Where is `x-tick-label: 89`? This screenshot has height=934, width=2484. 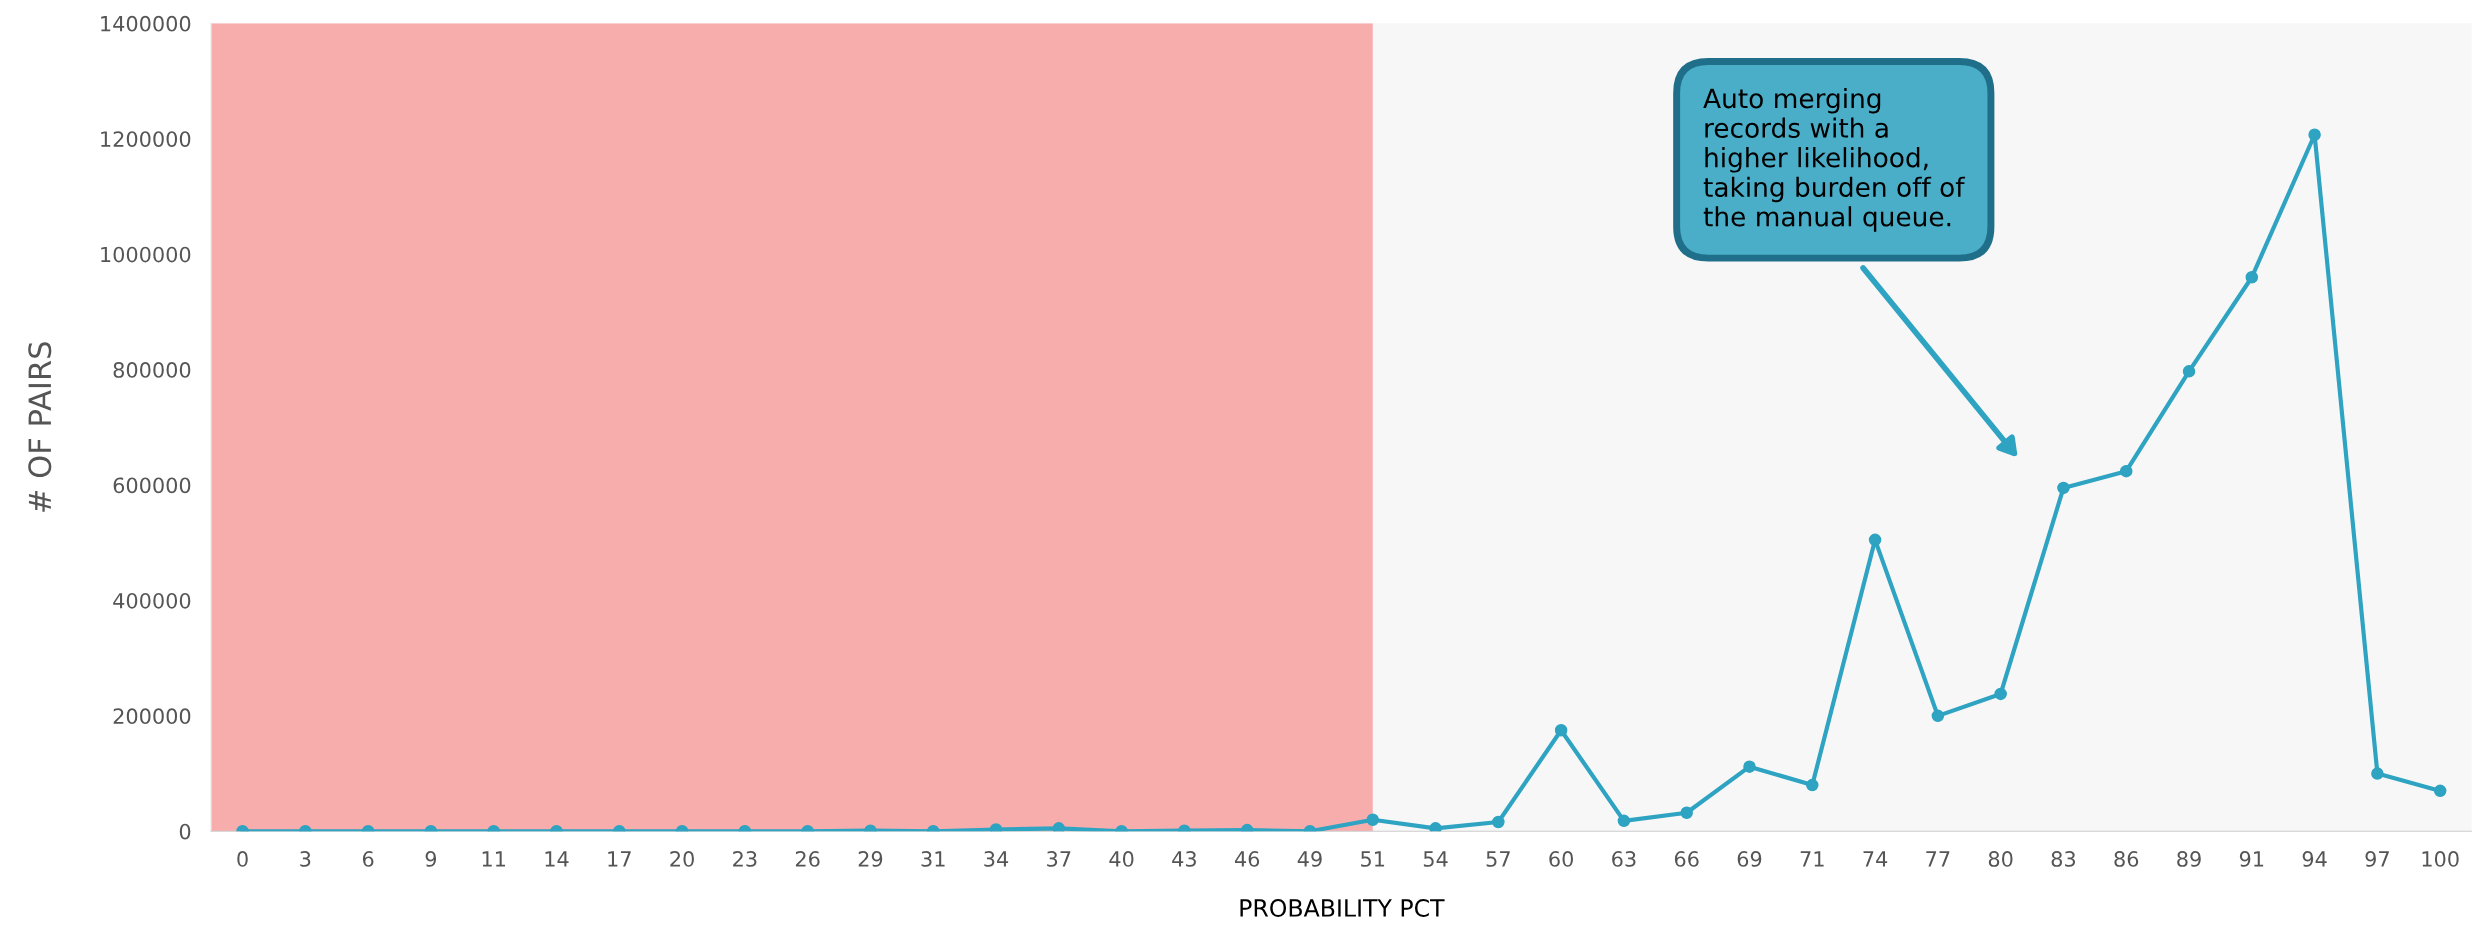 x-tick-label: 89 is located at coordinates (2189, 859).